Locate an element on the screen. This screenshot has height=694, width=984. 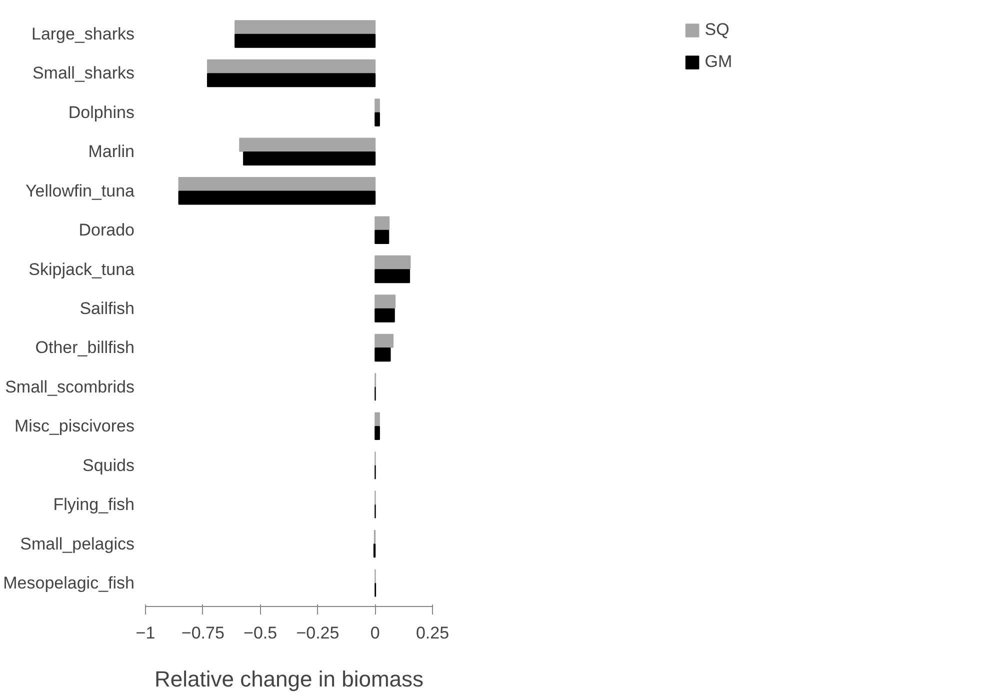
x-tick-label: −0.25 is located at coordinates (318, 633).